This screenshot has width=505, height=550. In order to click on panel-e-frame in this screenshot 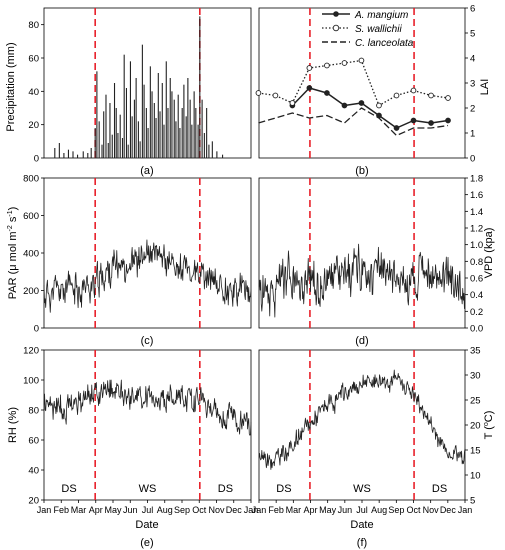, I will do `click(147, 425)`.